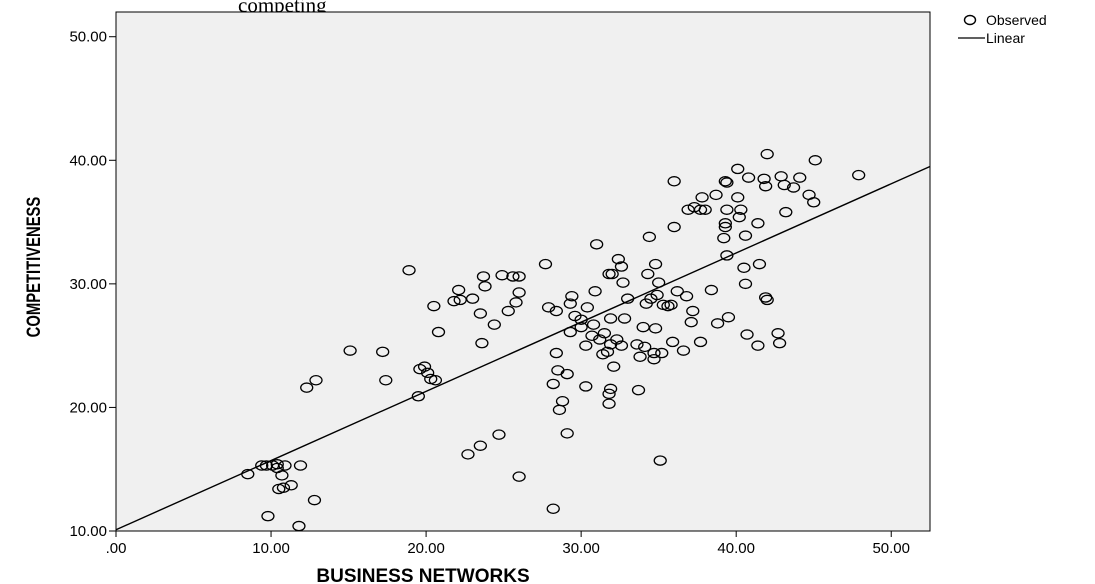 The width and height of the screenshot is (1095, 584). What do you see at coordinates (581, 548) in the screenshot?
I see `x-tick-label: 30.00` at bounding box center [581, 548].